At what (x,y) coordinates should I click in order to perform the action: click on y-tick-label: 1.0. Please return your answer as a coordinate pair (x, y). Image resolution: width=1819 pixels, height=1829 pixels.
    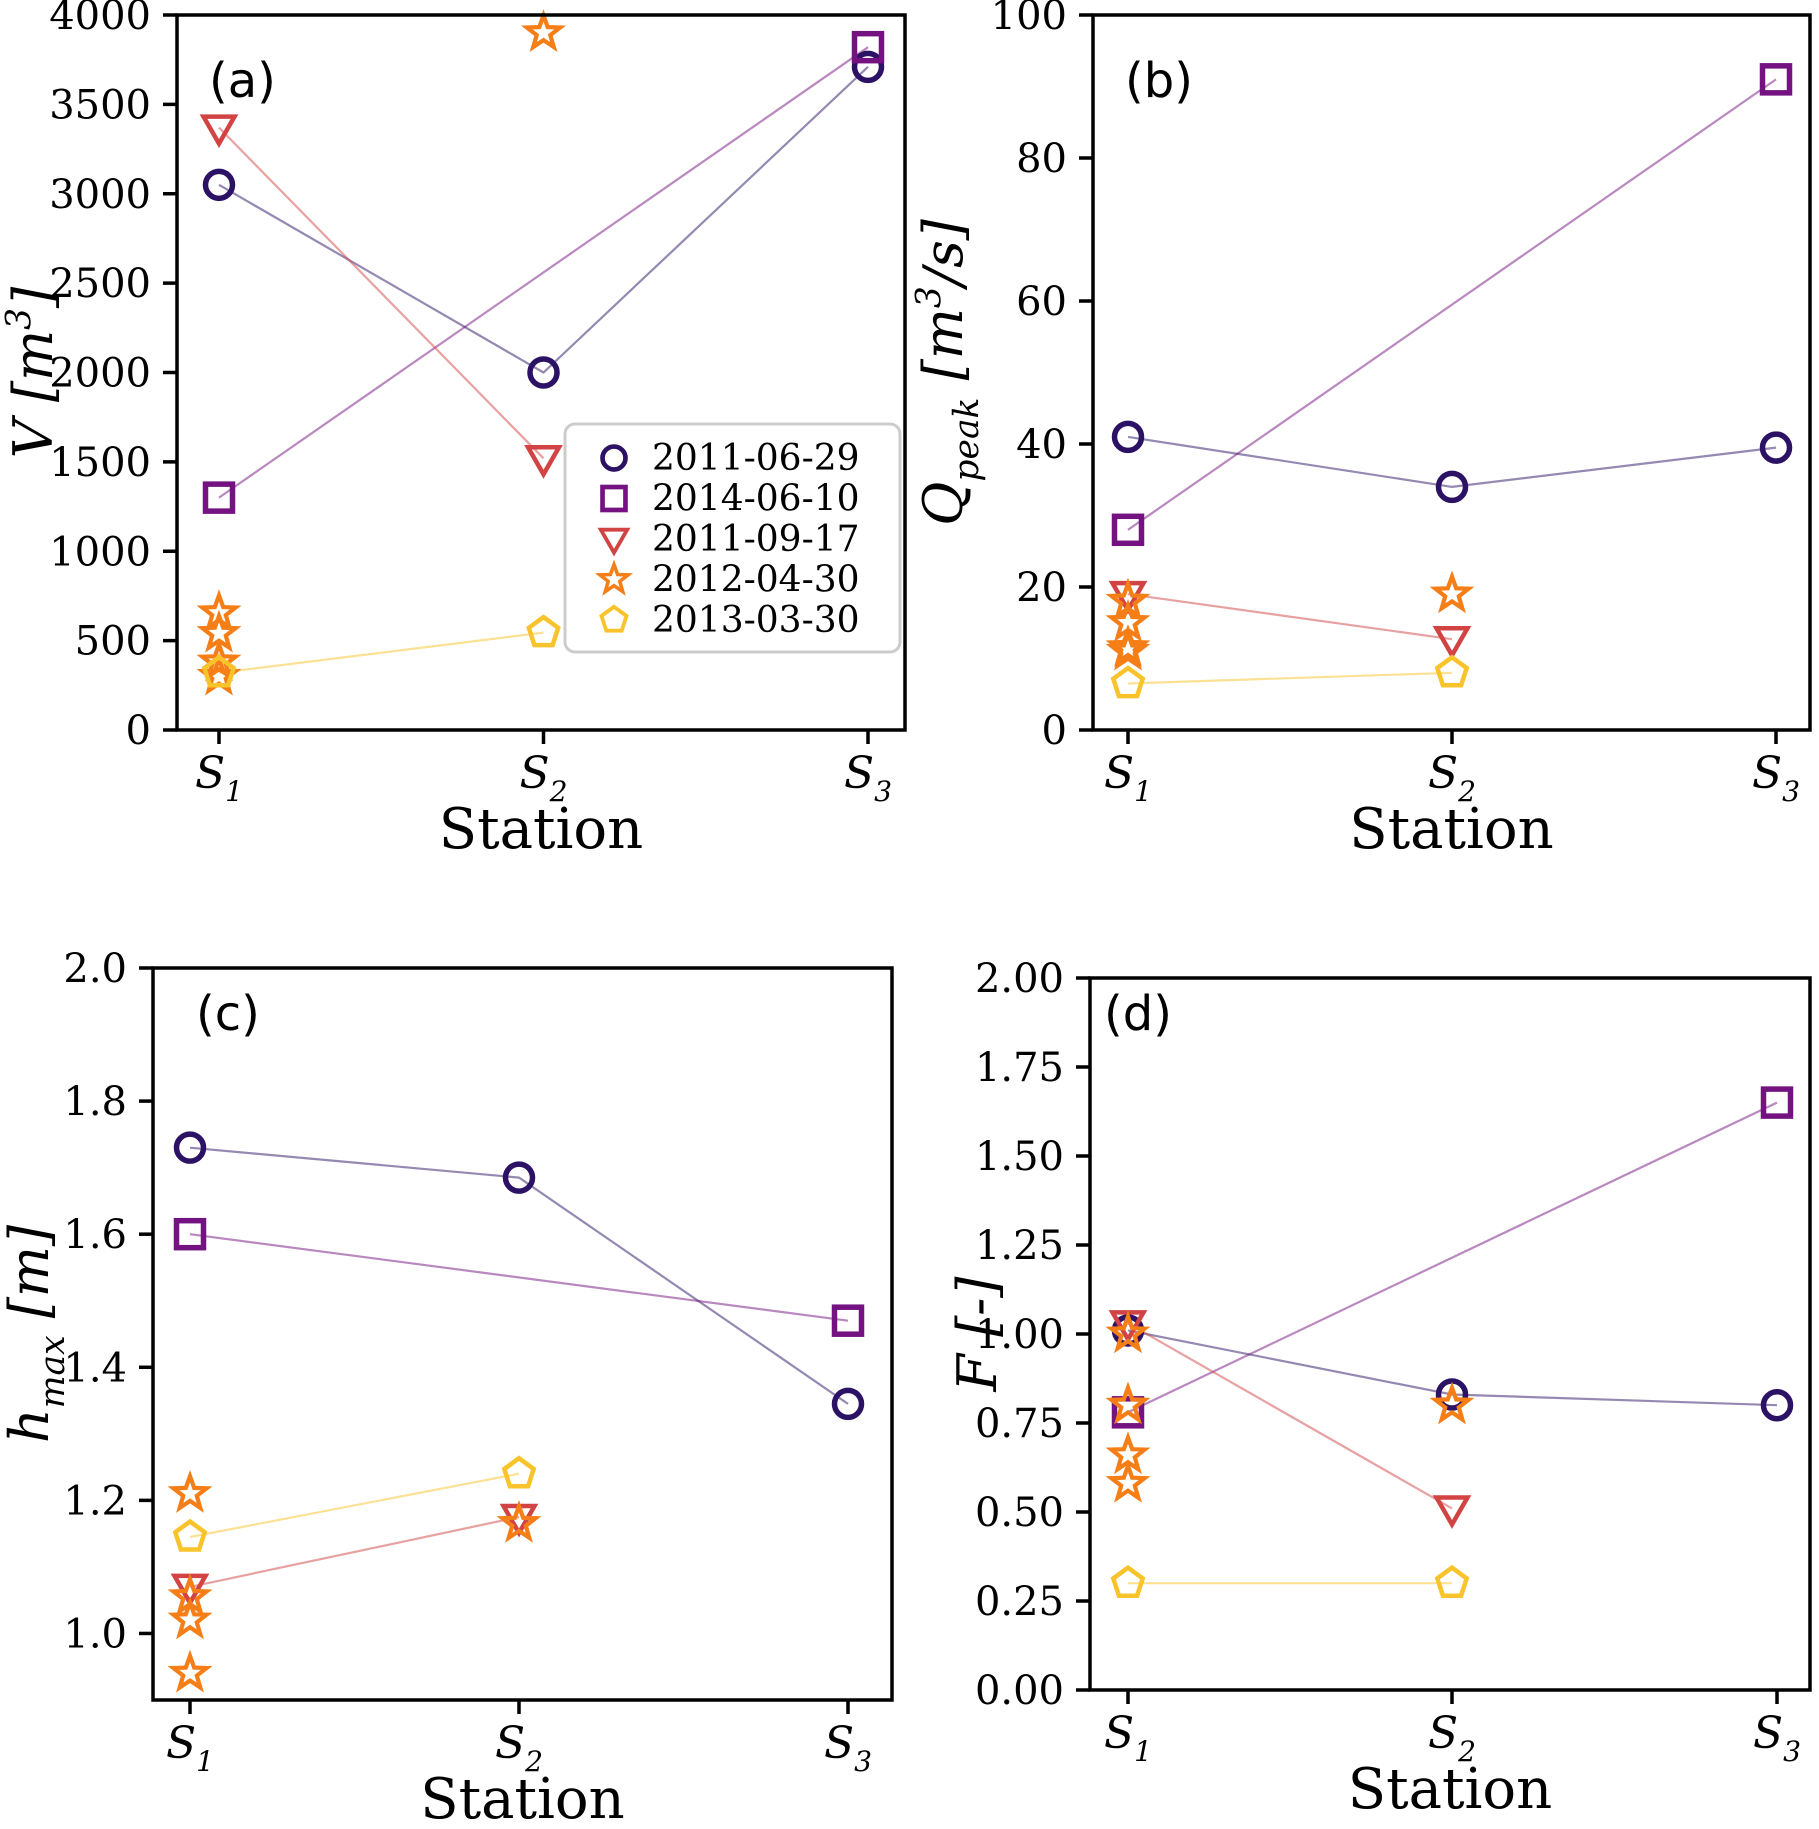
    Looking at the image, I should click on (95, 1634).